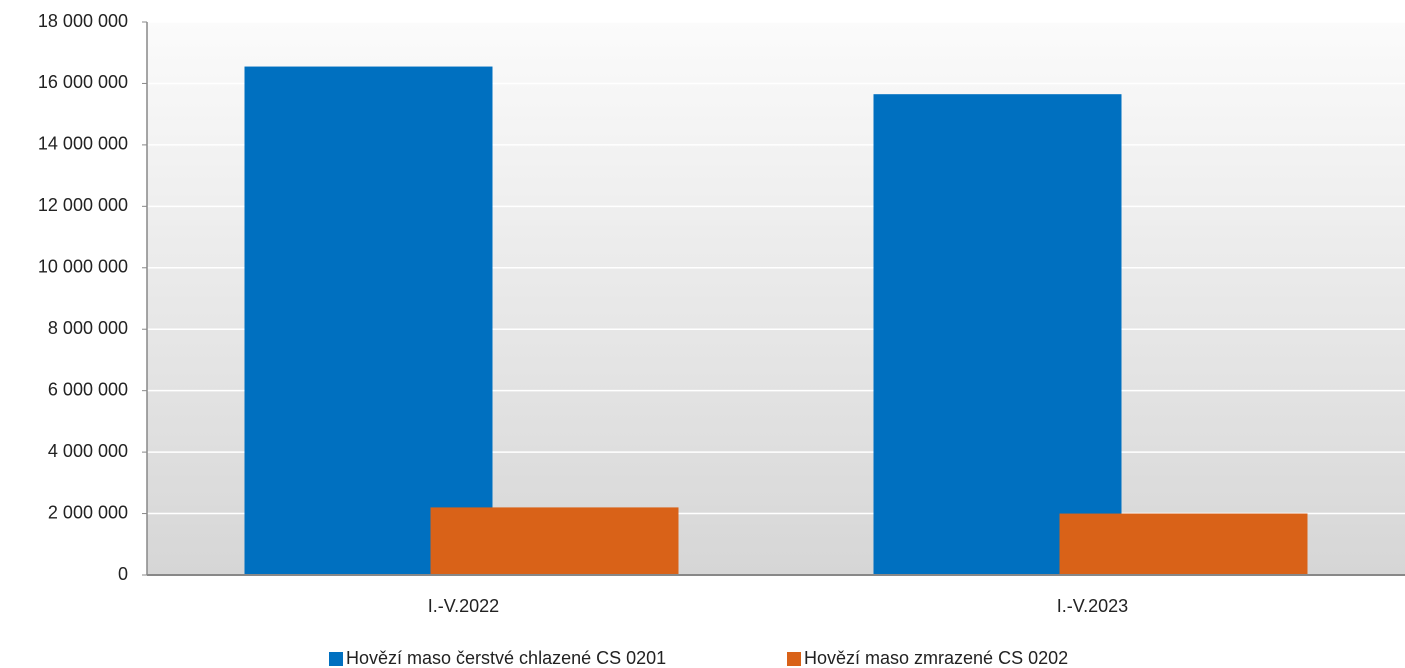 The width and height of the screenshot is (1405, 668). I want to click on y-tick-label: 16 000 000, so click(83, 82).